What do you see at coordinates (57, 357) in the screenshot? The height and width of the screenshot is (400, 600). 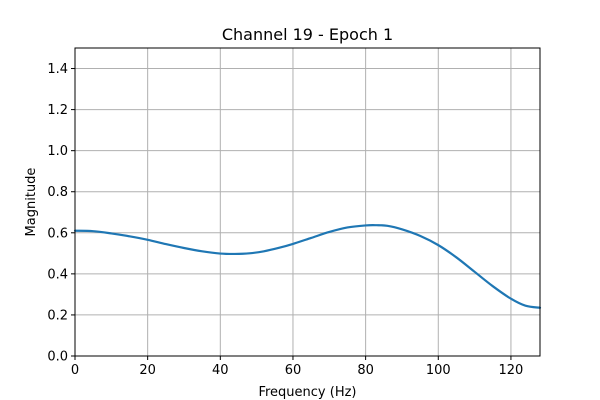 I see `y-tick-label: 0.0` at bounding box center [57, 357].